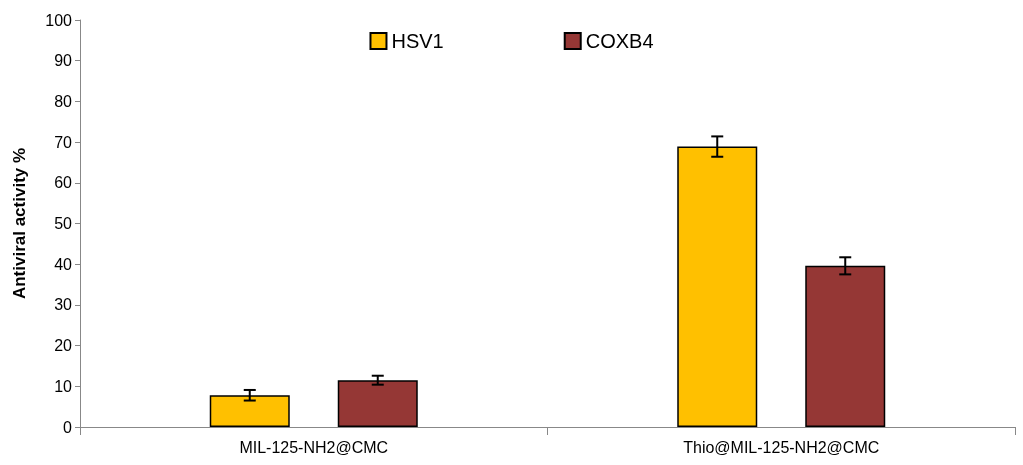 Image resolution: width=1023 pixels, height=465 pixels. I want to click on legend-label: HSV1, so click(417, 41).